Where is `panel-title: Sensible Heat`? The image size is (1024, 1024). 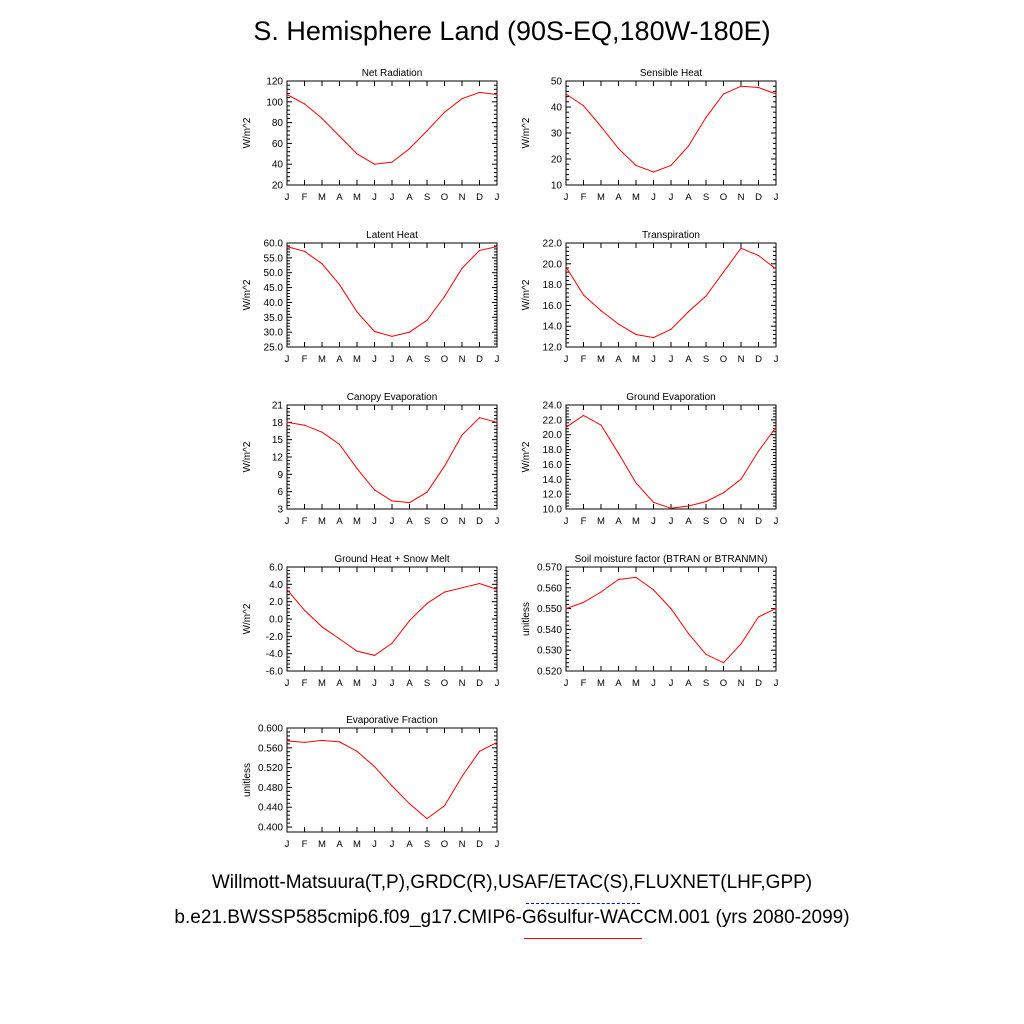 panel-title: Sensible Heat is located at coordinates (671, 73).